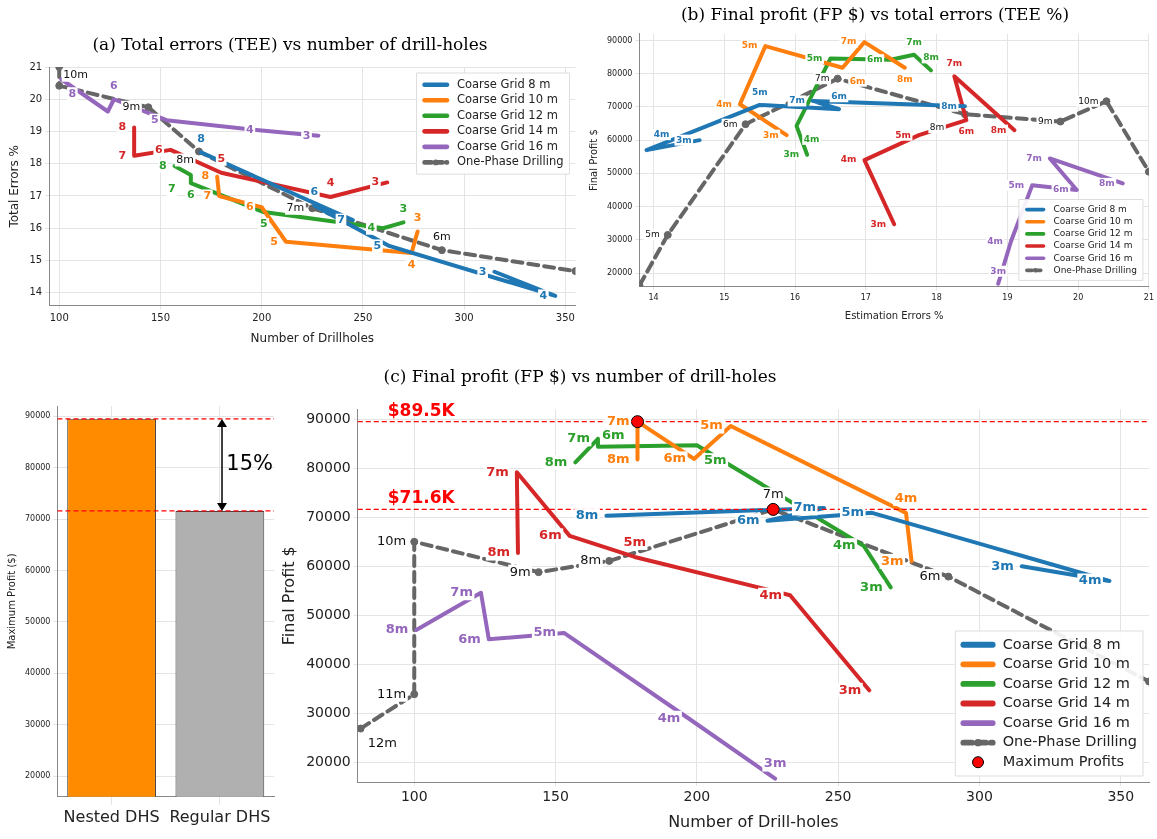 The image size is (1157, 839). Describe the element at coordinates (1121, 796) in the screenshot. I see `x-tick-label: 350` at that location.